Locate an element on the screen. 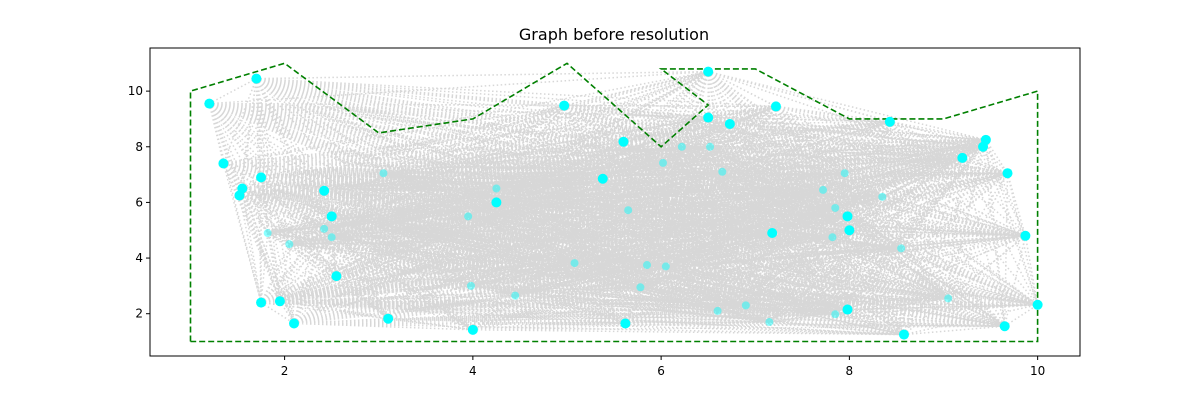 The image size is (1200, 400). x-tick-label: 10 is located at coordinates (1037, 371).